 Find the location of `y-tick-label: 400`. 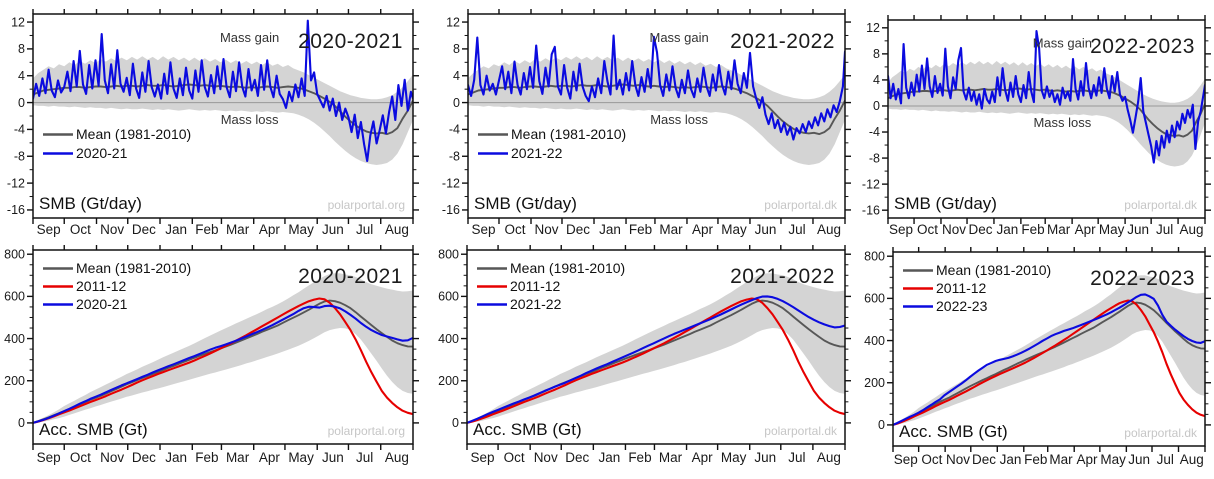

y-tick-label: 400 is located at coordinates (448, 339).